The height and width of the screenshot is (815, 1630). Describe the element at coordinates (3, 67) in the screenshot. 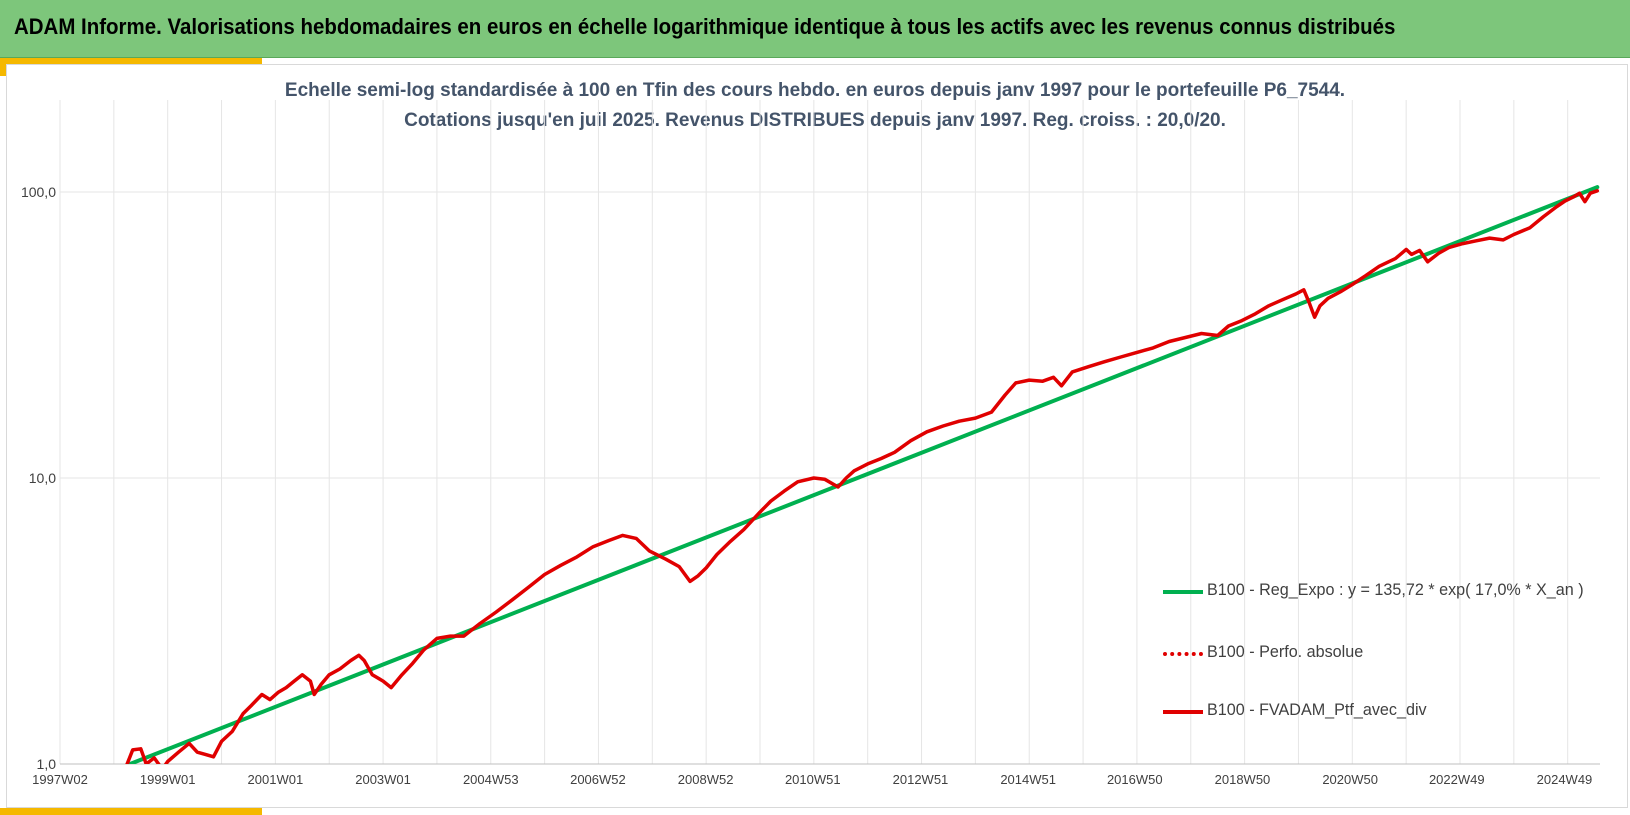

I see `accent-bar-left` at that location.